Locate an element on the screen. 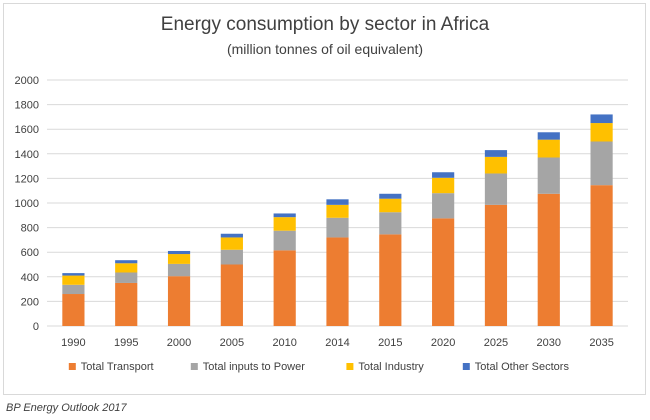 The height and width of the screenshot is (420, 650). chart-title: Energy consumption by sector in Africa is located at coordinates (325, 24).